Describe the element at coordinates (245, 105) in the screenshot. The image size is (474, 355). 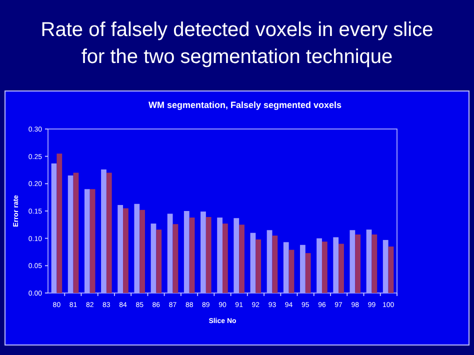
I see `chart-subtitle: WM segmentation, Falsely segmented voxels` at that location.